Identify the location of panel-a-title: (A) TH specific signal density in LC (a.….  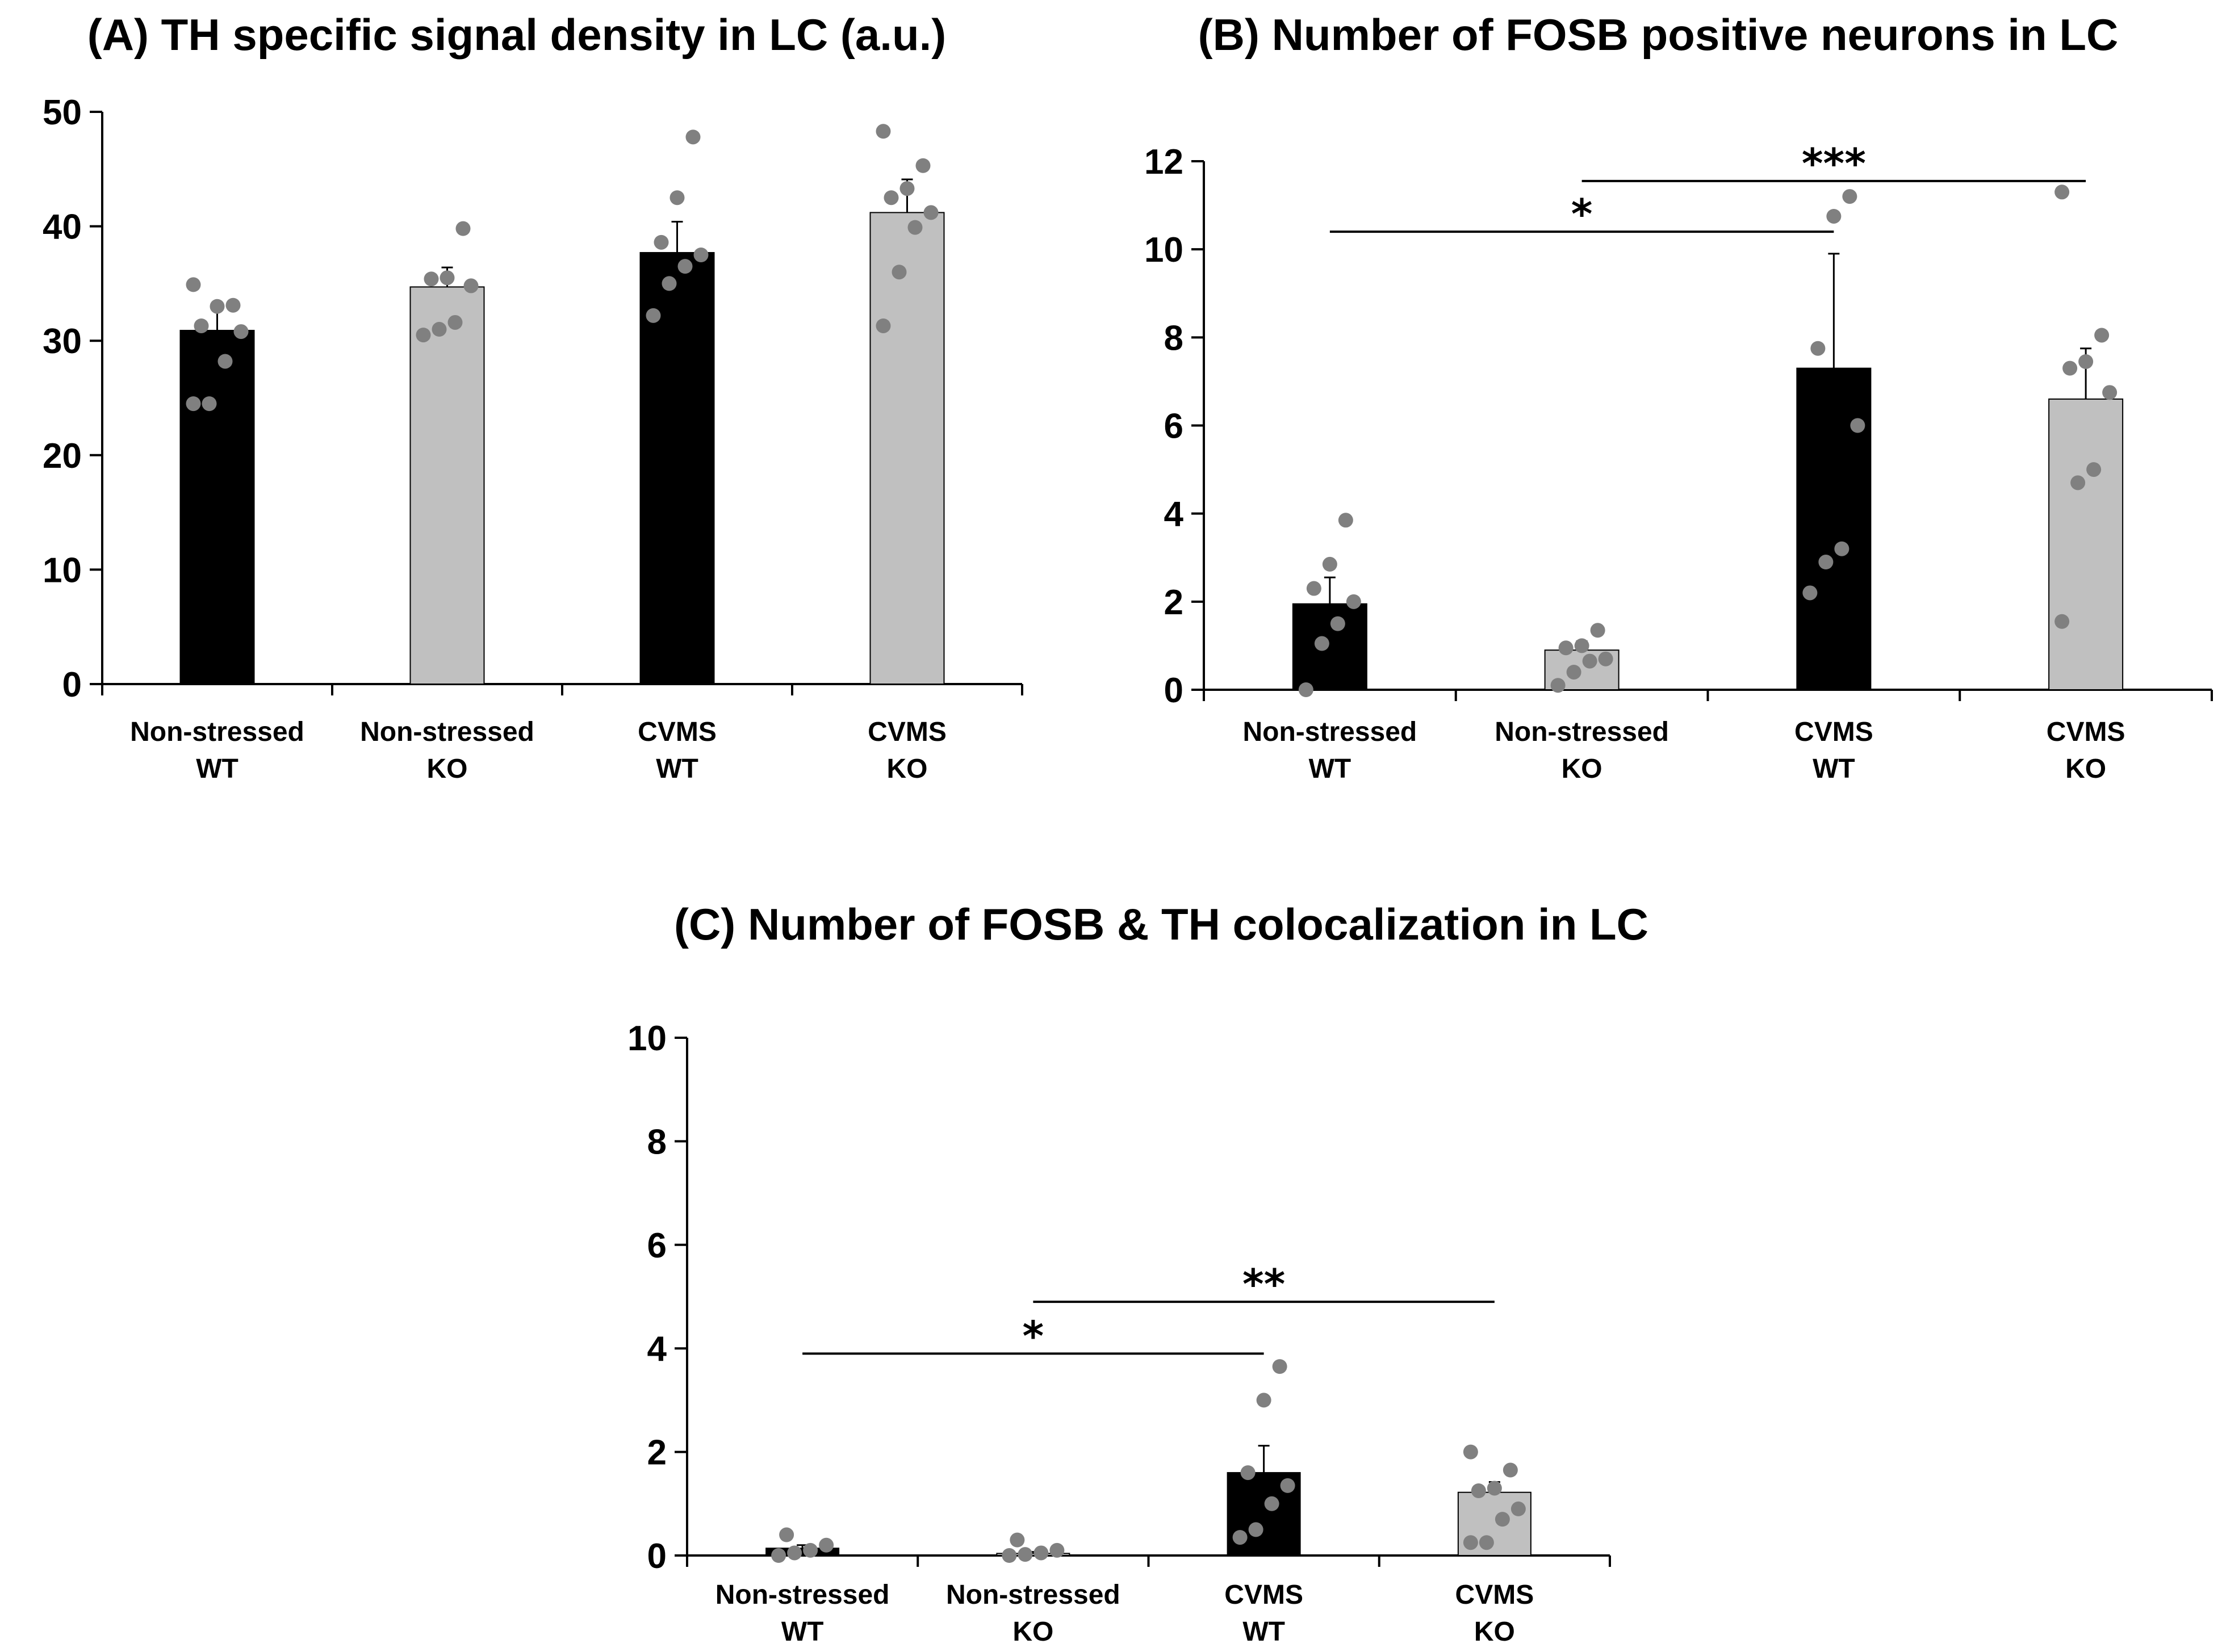
(517, 35).